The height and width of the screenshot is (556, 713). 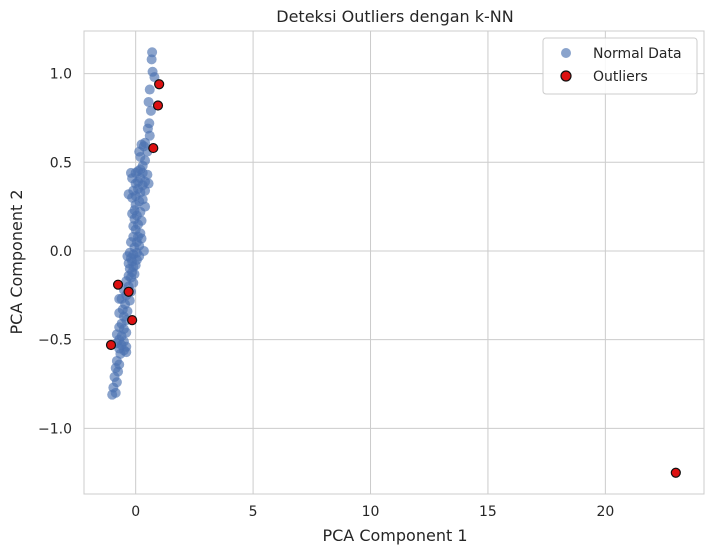 What do you see at coordinates (16, 261) in the screenshot?
I see `y-axis-label: PCA Component 2` at bounding box center [16, 261].